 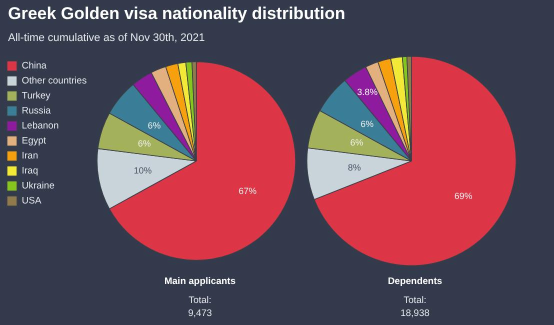 What do you see at coordinates (37, 111) in the screenshot?
I see `legend-label: Russia` at bounding box center [37, 111].